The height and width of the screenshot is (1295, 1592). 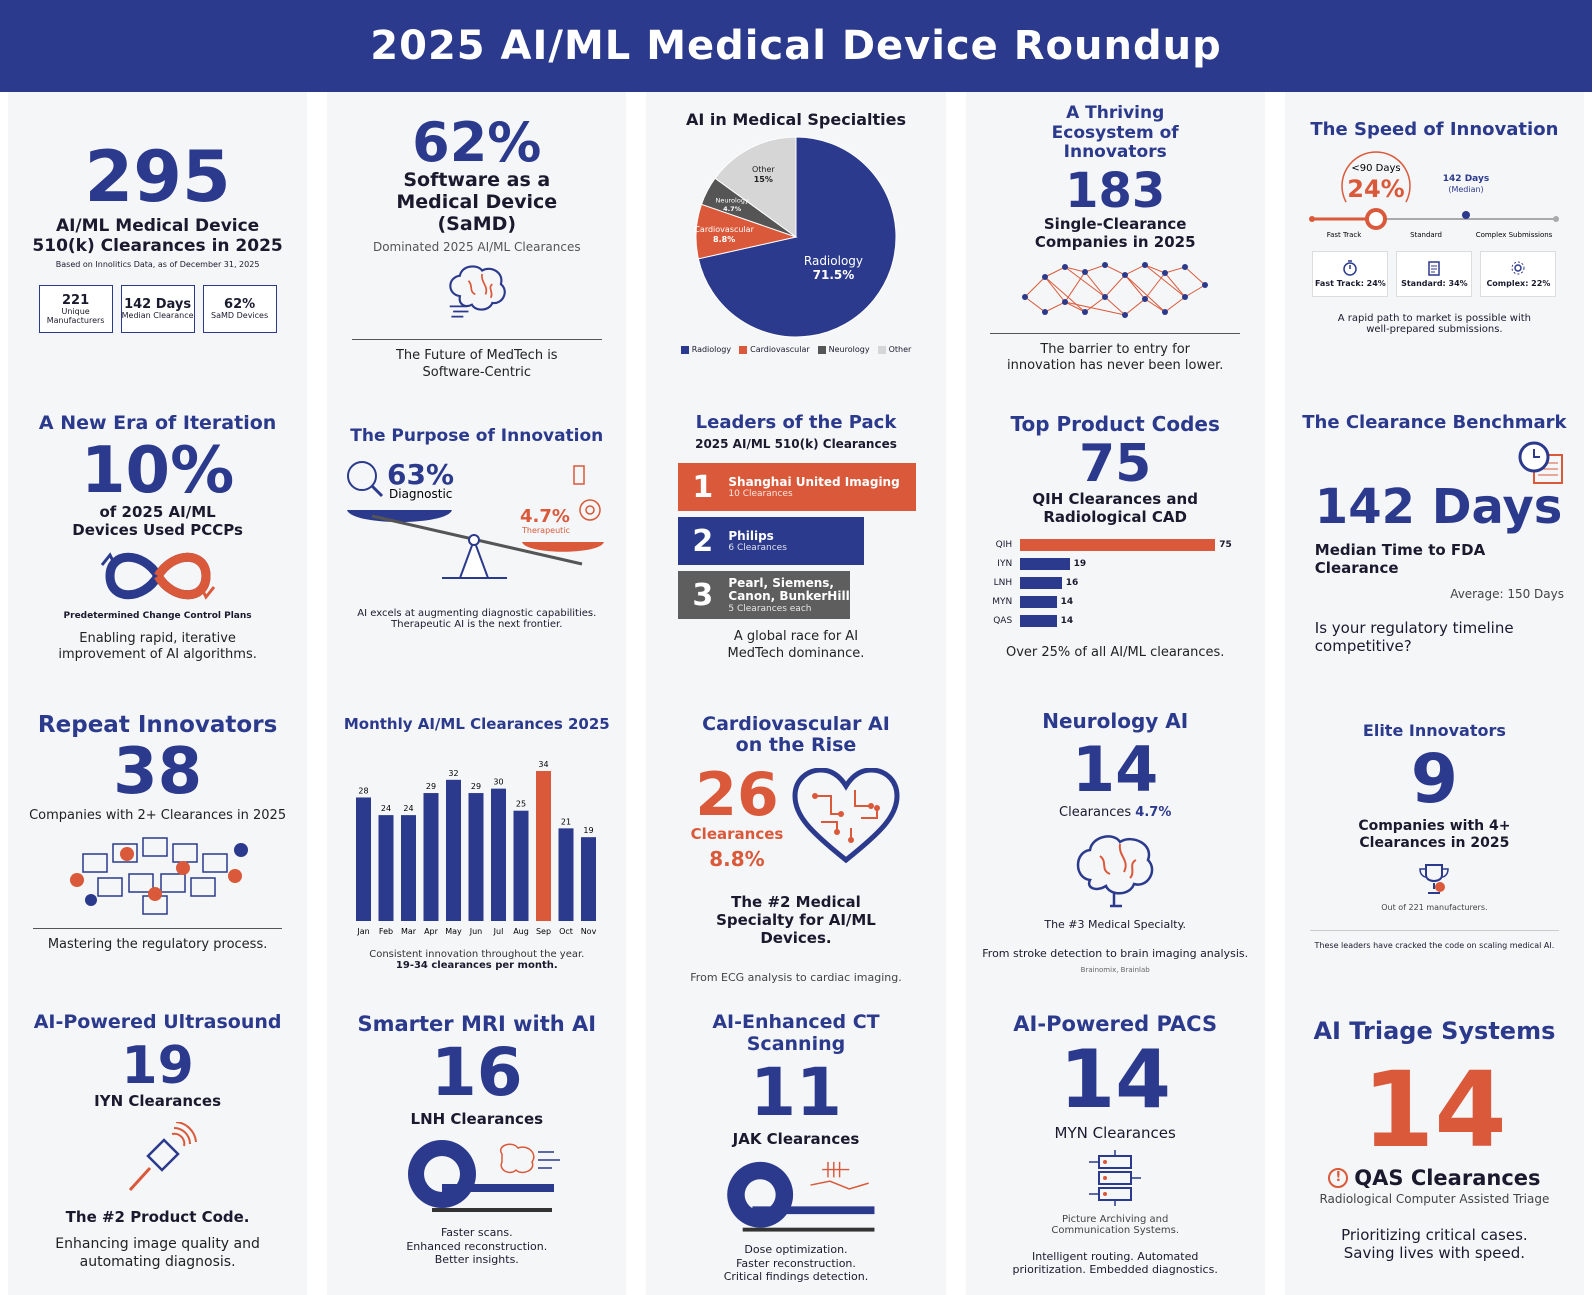 What do you see at coordinates (157, 422) in the screenshot?
I see `pccp-title: A New Era of Iteration` at bounding box center [157, 422].